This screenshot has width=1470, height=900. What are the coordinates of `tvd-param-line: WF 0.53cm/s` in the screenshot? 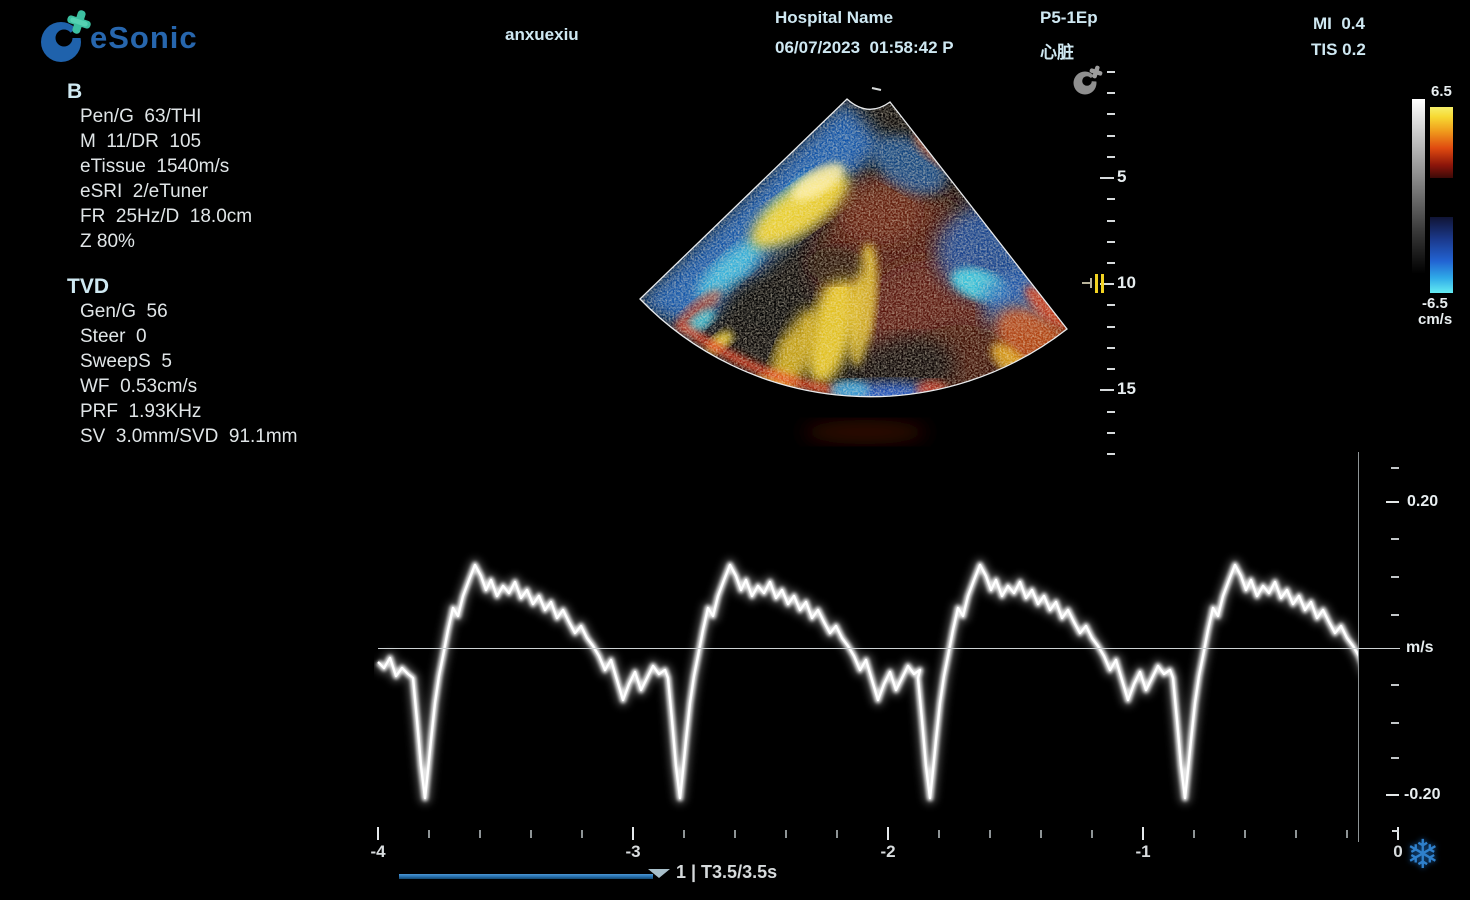 It's located at (139, 386).